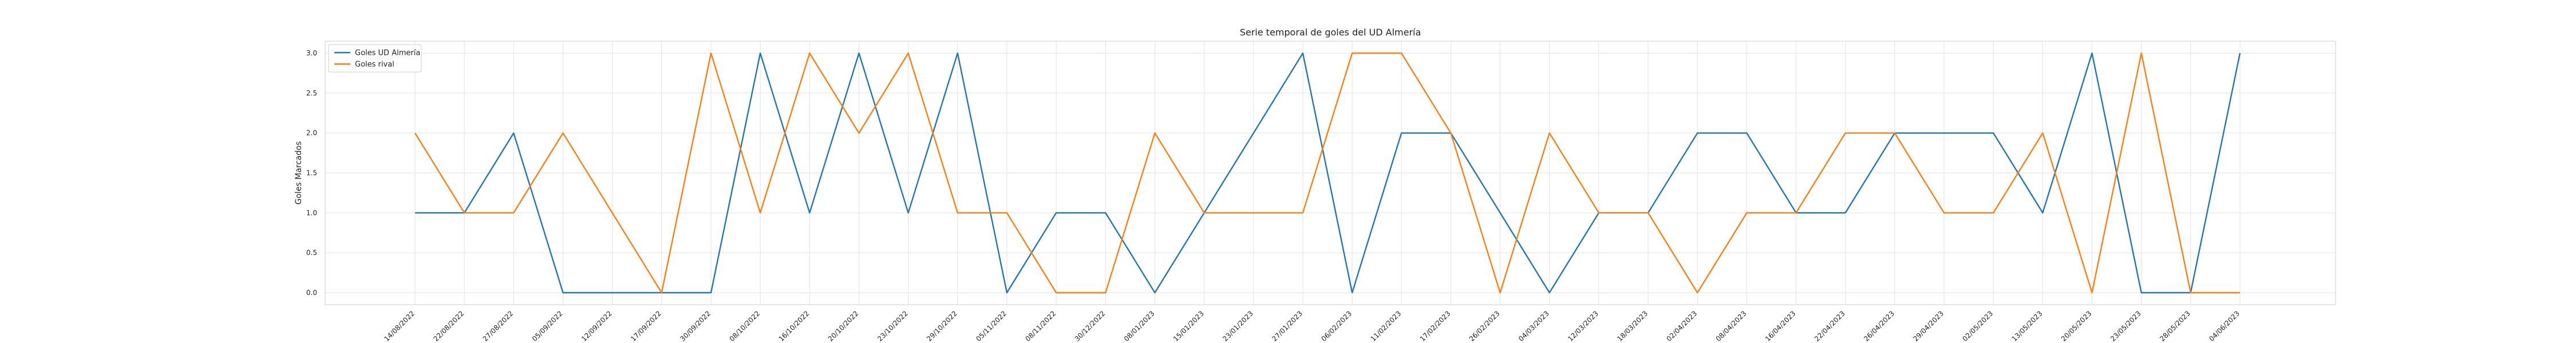 Image resolution: width=2576 pixels, height=343 pixels. What do you see at coordinates (311, 213) in the screenshot?
I see `y-tick-label: 1.0` at bounding box center [311, 213].